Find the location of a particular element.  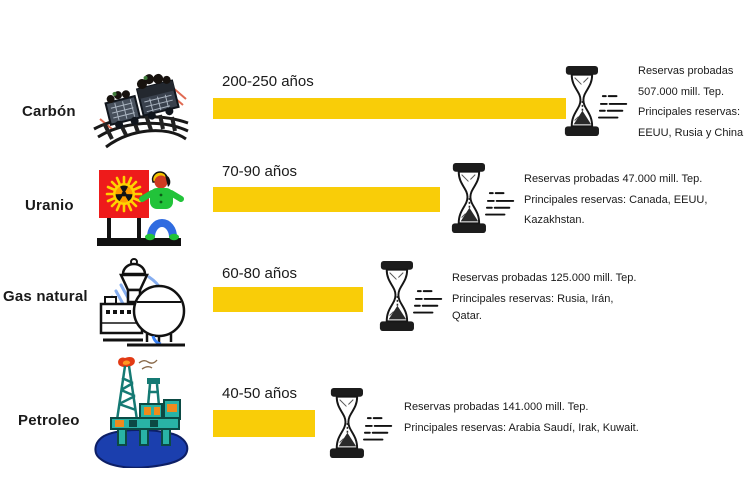

resource-label-uranio: Uranio is located at coordinates (49, 205).